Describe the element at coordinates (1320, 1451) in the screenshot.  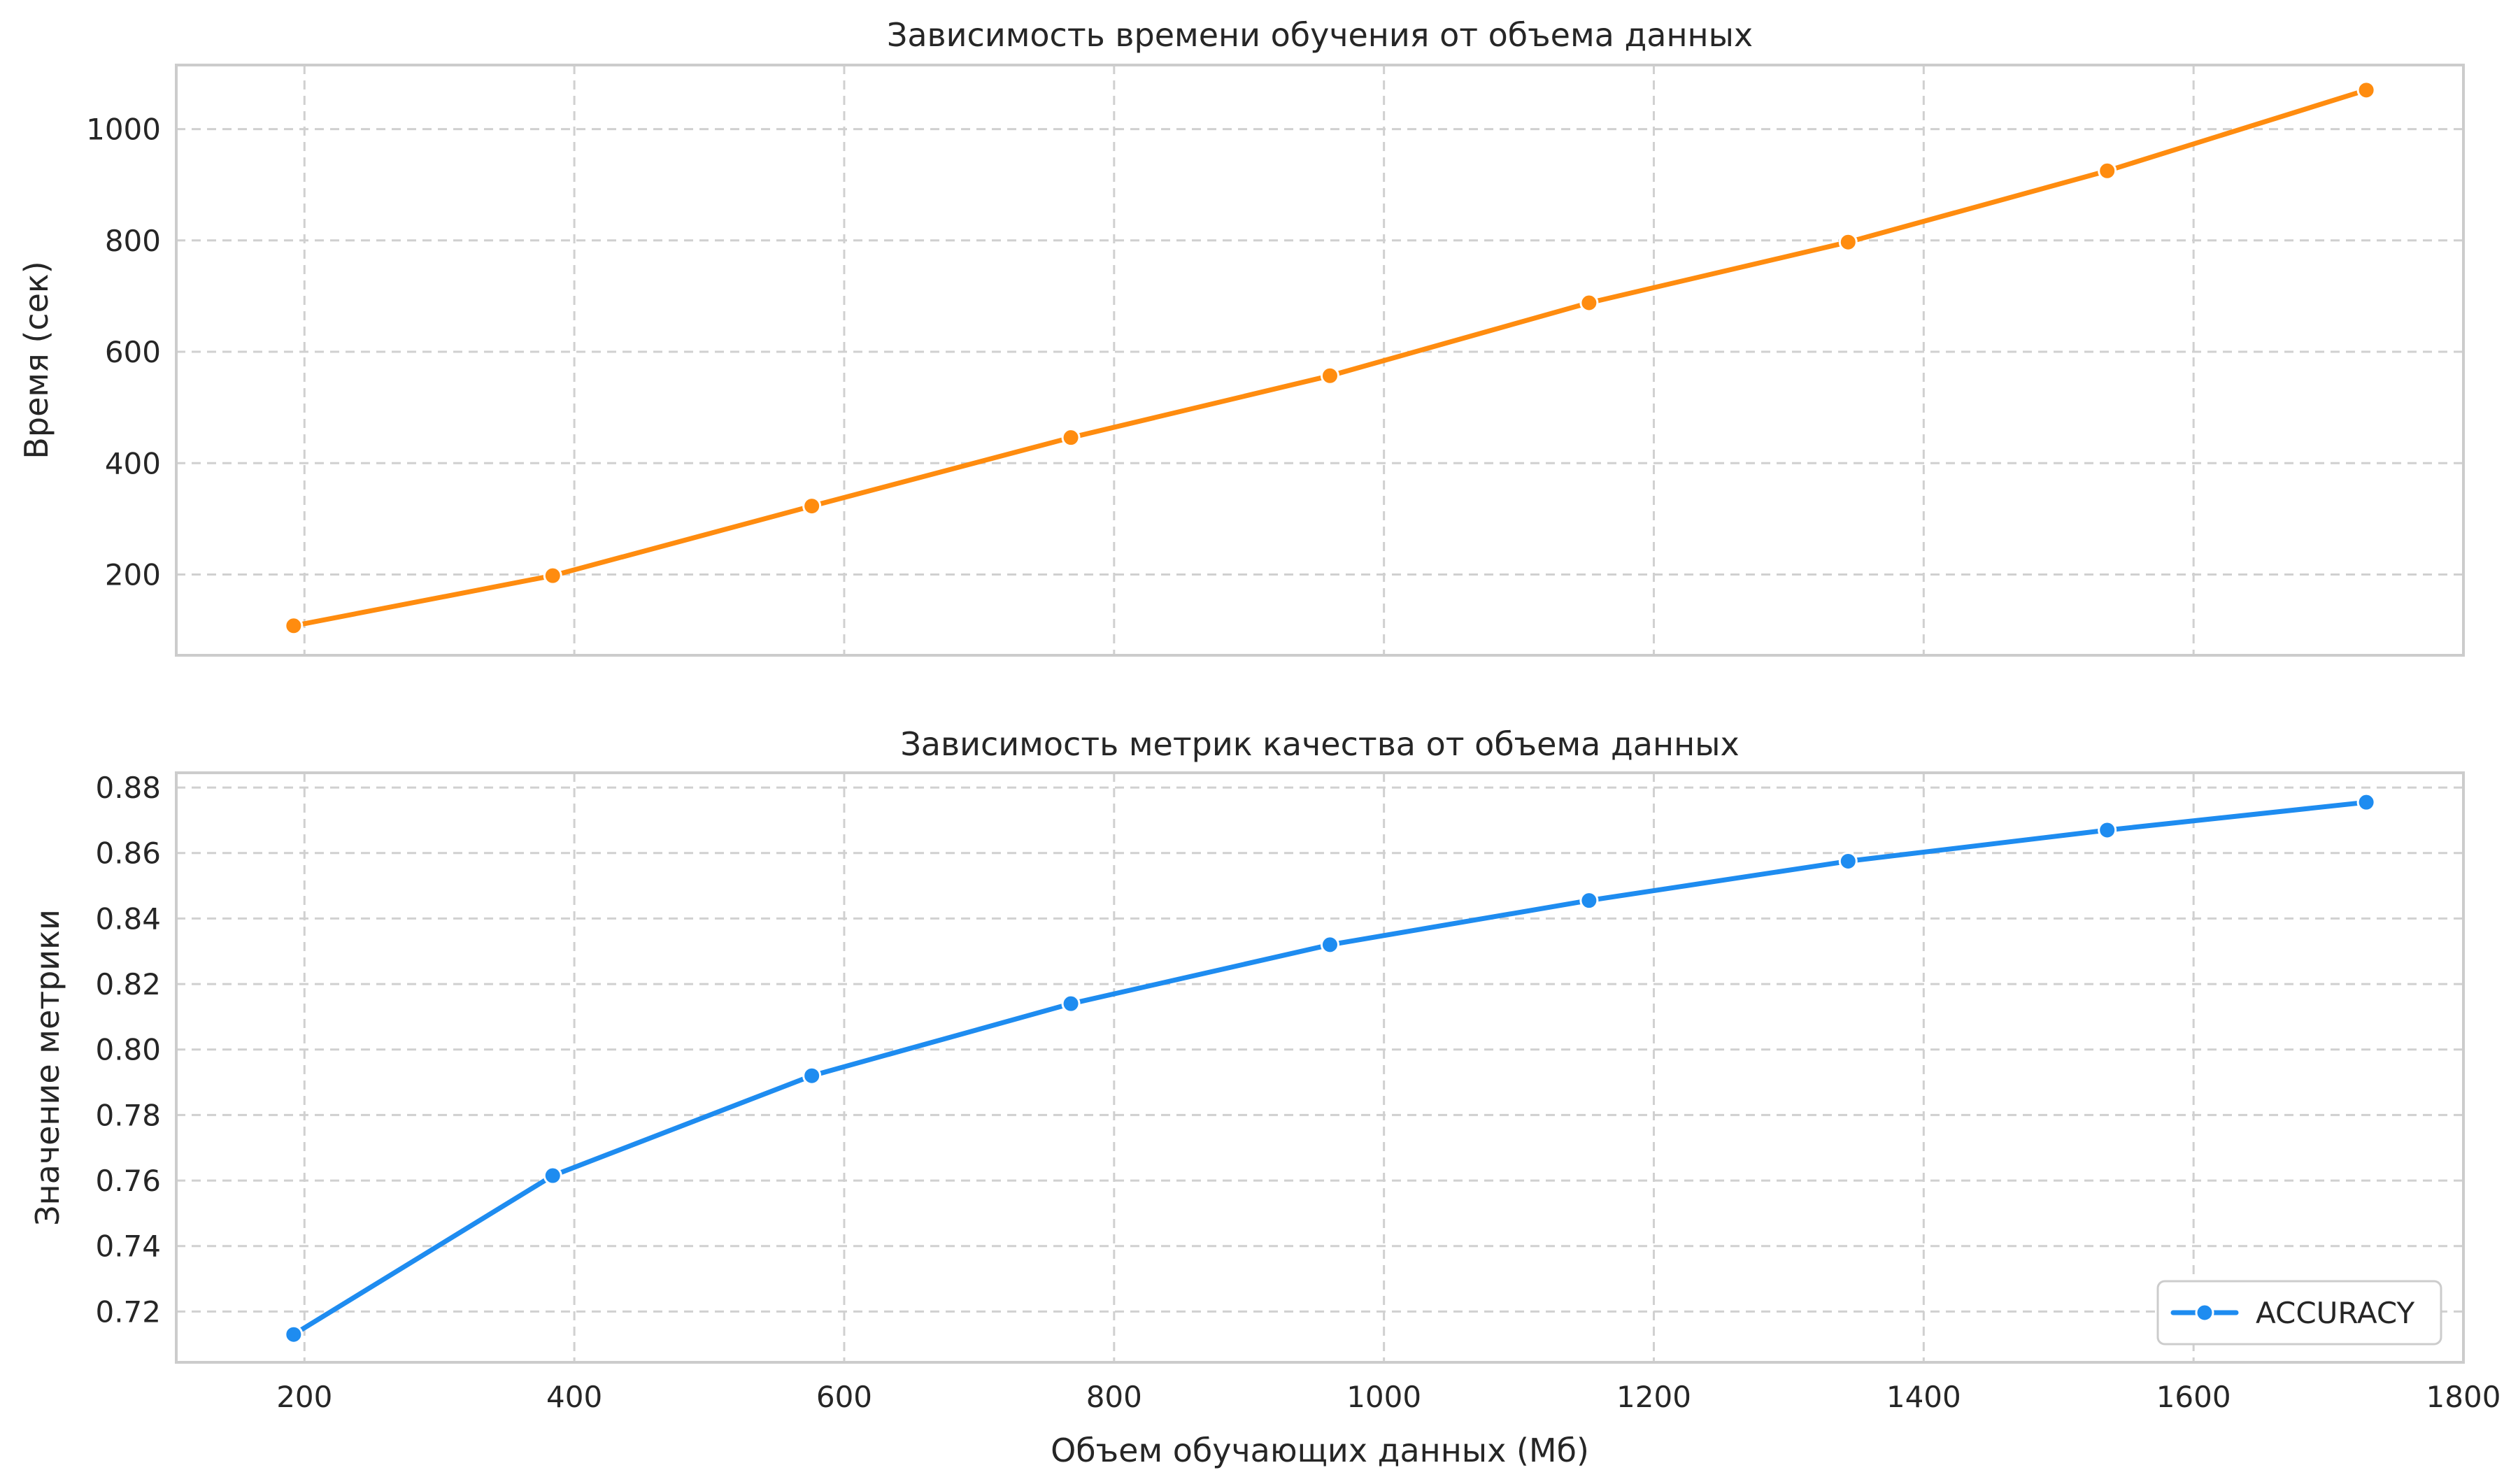
I see `x-axis-label: Объем обучающих данных (Мб)` at that location.